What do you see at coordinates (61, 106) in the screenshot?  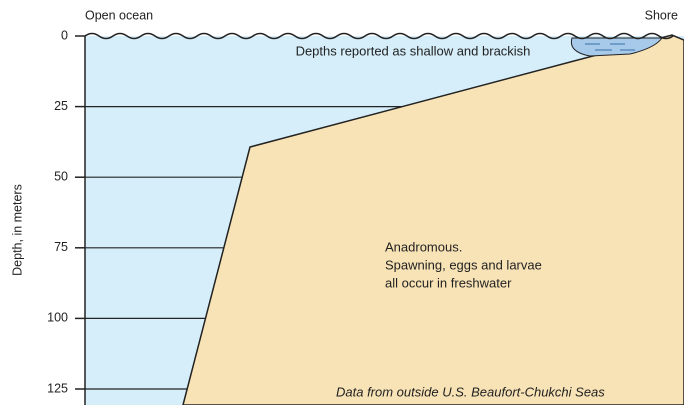 I see `tick-label: 25` at bounding box center [61, 106].